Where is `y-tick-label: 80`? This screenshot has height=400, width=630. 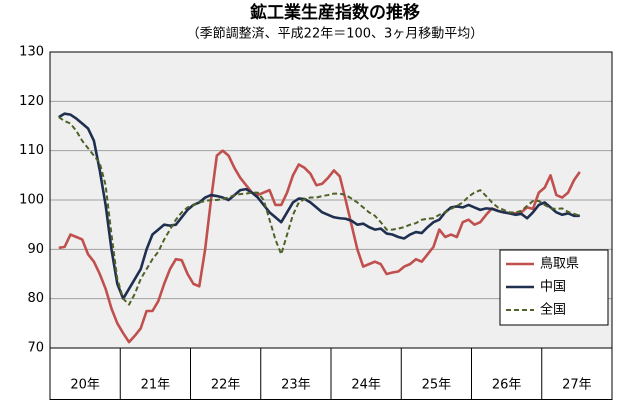 y-tick-label: 80 is located at coordinates (35, 298).